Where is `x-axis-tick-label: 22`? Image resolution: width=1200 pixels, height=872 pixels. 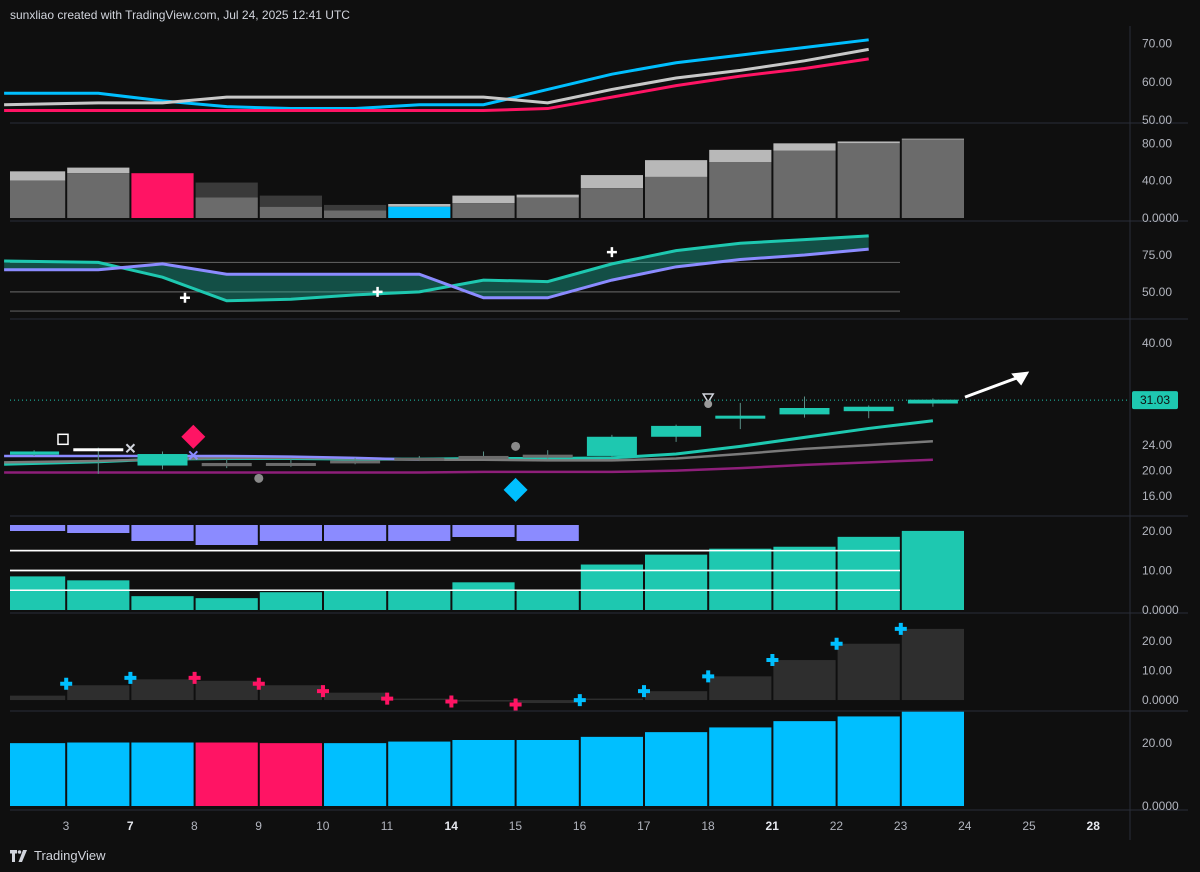 x-axis-tick-label: 22 is located at coordinates (837, 826).